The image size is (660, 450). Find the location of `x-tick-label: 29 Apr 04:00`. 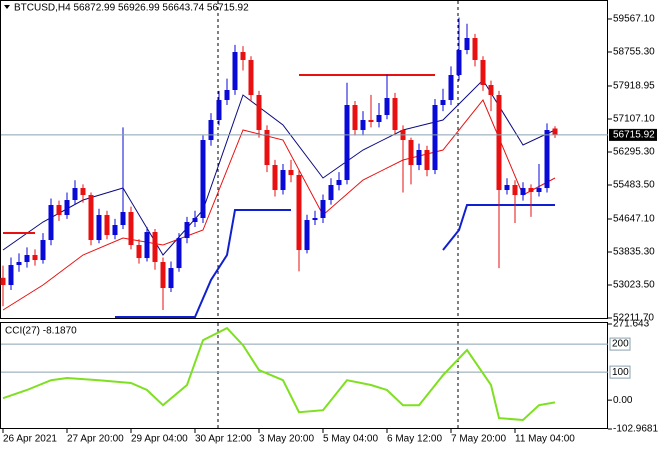

x-tick-label: 29 Apr 04:00 is located at coordinates (159, 439).